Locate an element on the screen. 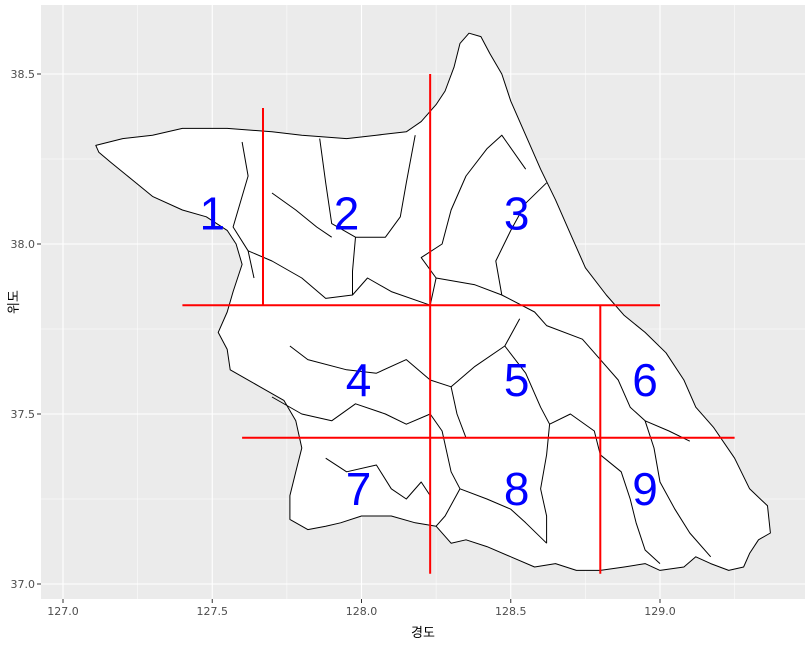 This screenshot has height=646, width=811. x-axis-title: 경도 is located at coordinates (423, 633).